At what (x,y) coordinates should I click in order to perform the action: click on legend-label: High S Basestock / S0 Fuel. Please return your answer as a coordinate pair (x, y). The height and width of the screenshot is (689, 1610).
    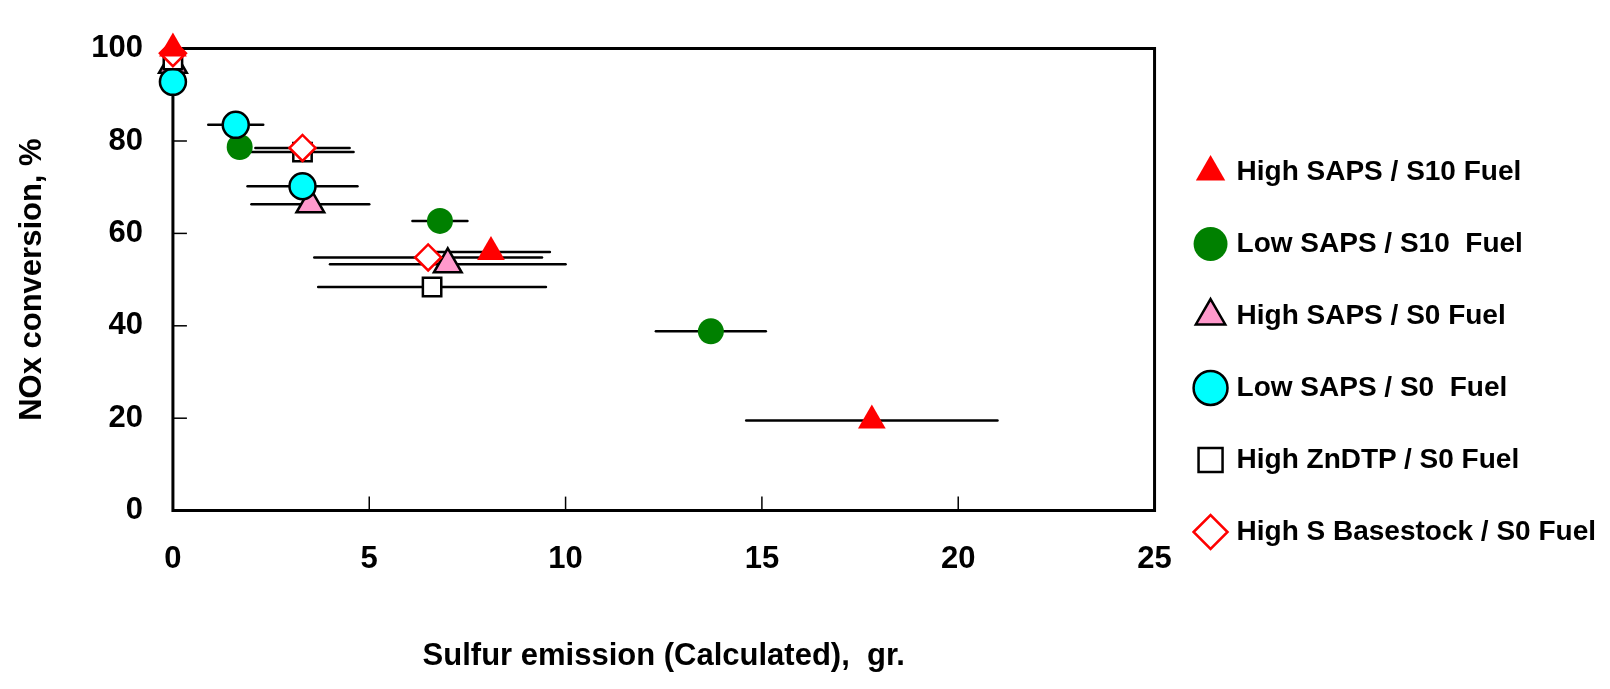
    Looking at the image, I should click on (1416, 530).